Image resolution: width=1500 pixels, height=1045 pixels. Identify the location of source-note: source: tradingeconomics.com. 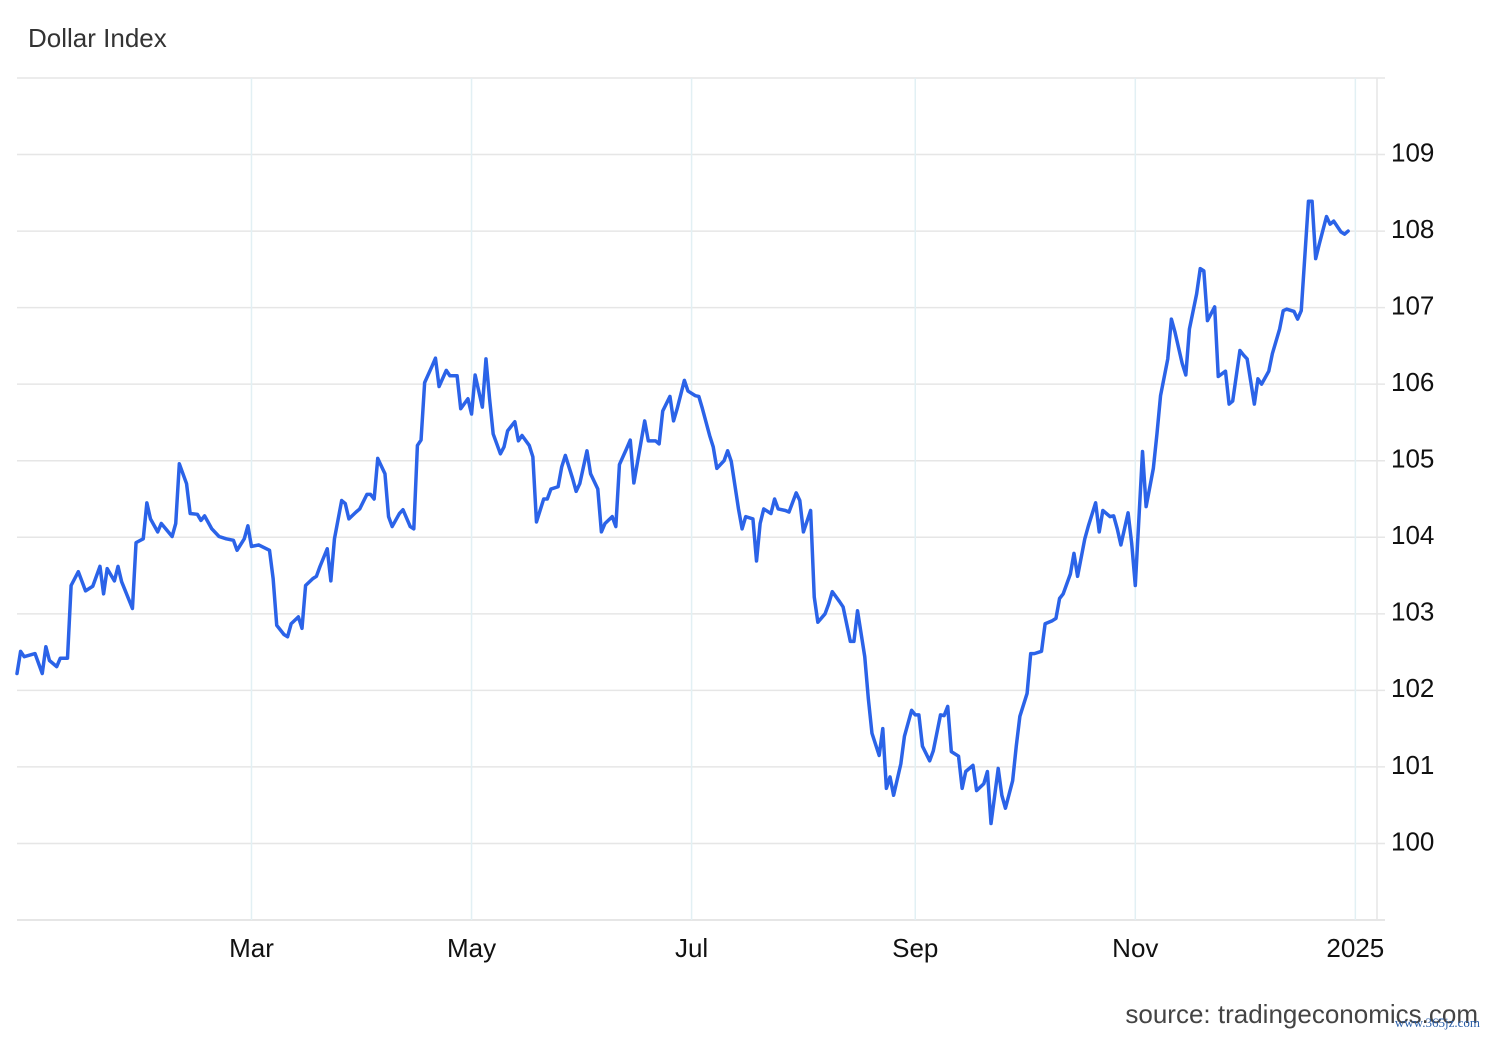
(1301, 1014).